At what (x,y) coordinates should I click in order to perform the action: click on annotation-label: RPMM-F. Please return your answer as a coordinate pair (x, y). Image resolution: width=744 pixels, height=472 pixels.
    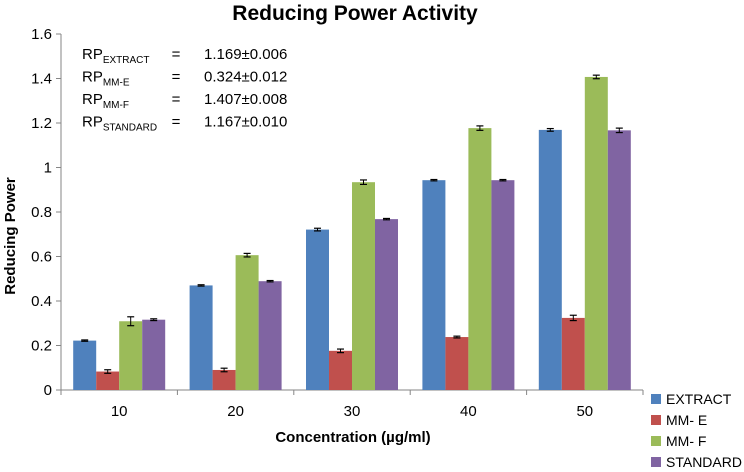
    Looking at the image, I should click on (105, 101).